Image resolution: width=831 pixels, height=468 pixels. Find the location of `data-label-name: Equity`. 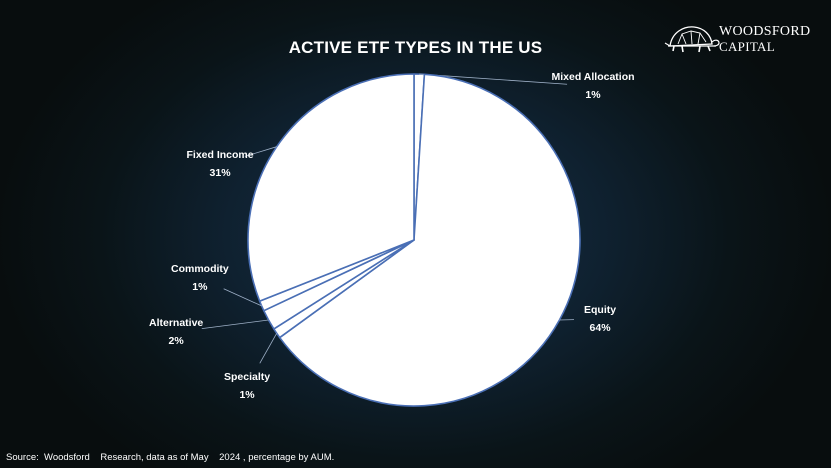

data-label-name: Equity is located at coordinates (600, 310).